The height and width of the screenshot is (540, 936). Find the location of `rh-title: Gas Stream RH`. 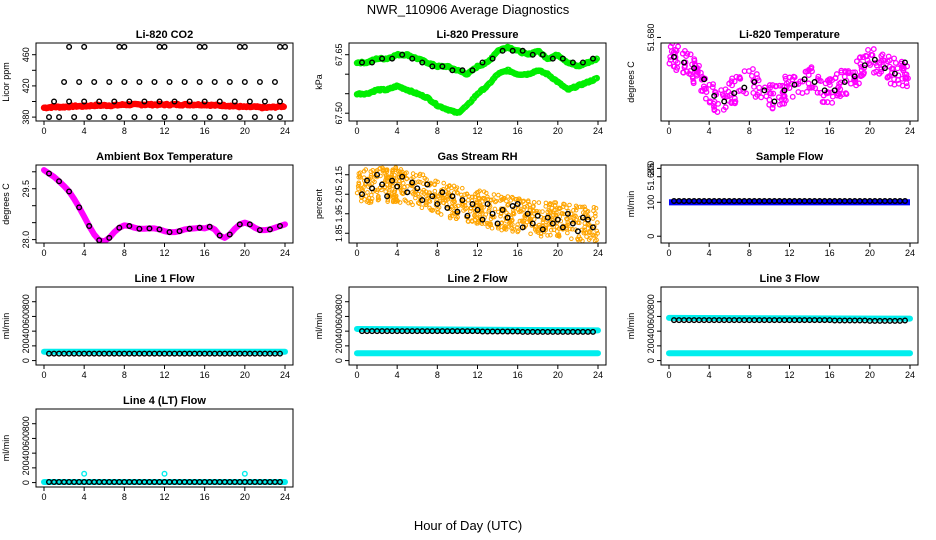

rh-title: Gas Stream RH is located at coordinates (477, 157).